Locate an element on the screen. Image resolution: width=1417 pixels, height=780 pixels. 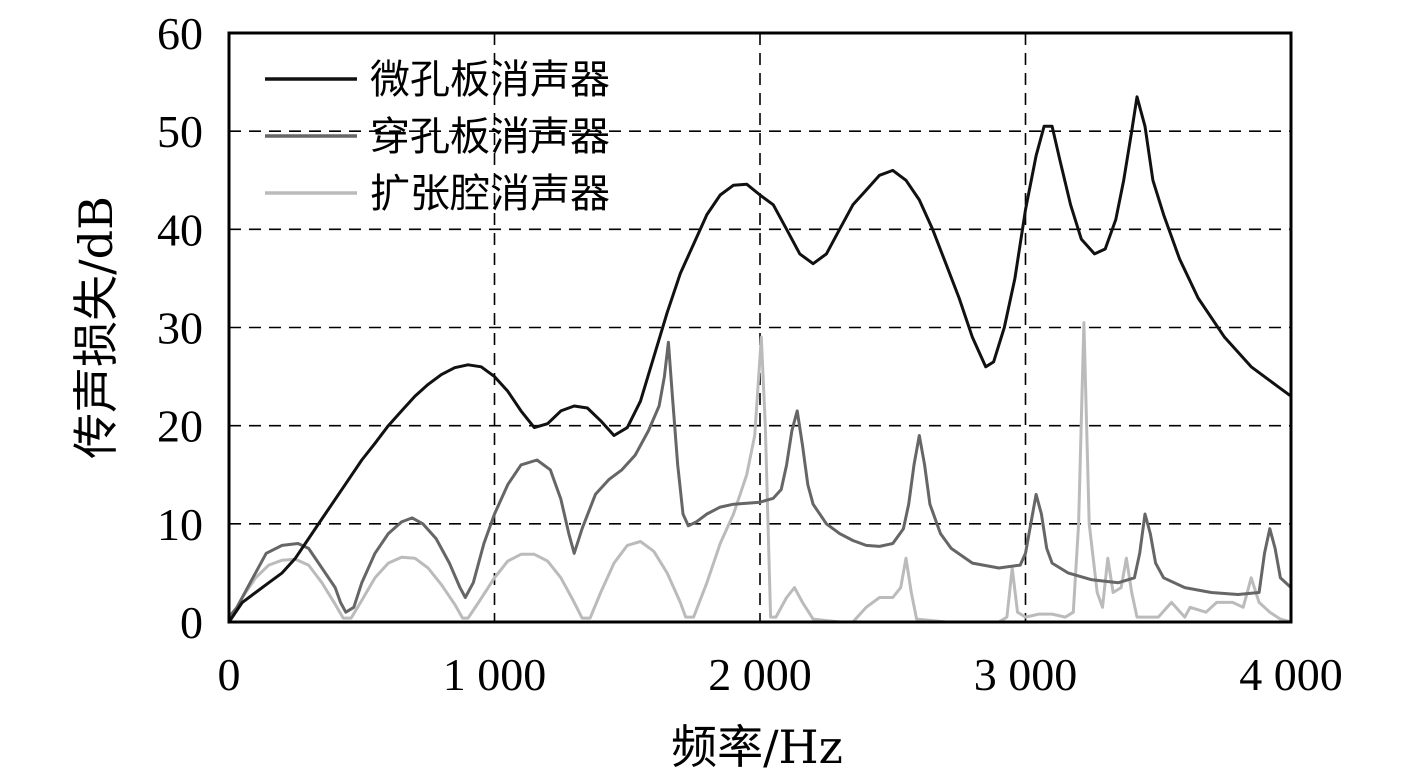
x-tick-label: 3 000 is located at coordinates (1026, 674).